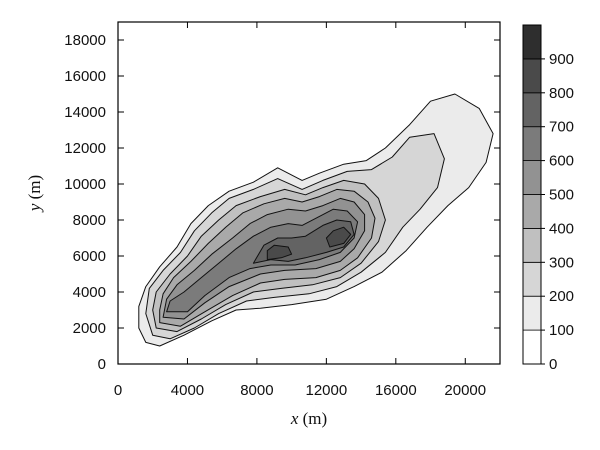 This screenshot has height=450, width=600. I want to click on y-tick-label: 10000, so click(85, 184).